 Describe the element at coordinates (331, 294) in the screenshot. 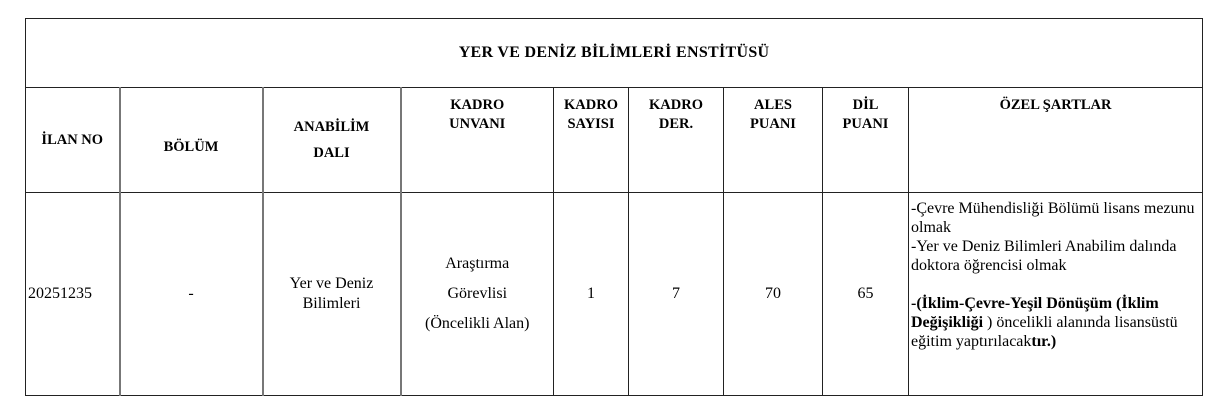

I see `anabilim-dali: Yer ve Deniz Bilimleri` at that location.